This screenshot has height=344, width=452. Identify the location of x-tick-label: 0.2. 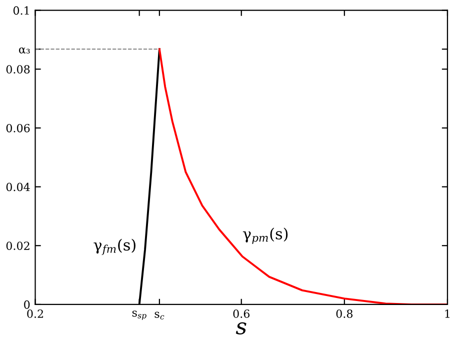
(35, 313).